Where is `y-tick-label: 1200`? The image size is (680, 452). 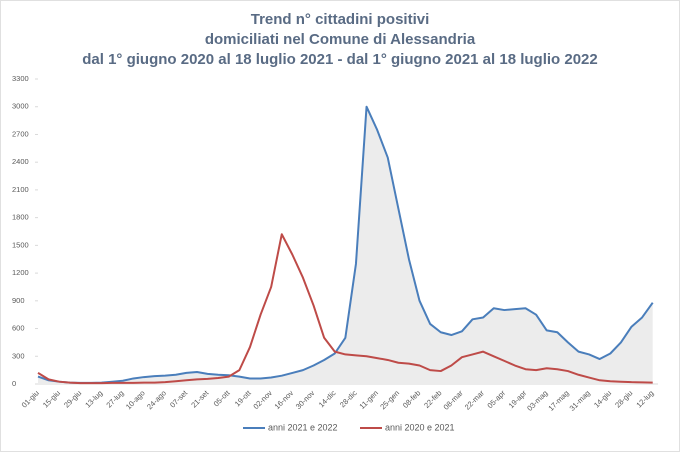 y-tick-label: 1200 is located at coordinates (20, 272).